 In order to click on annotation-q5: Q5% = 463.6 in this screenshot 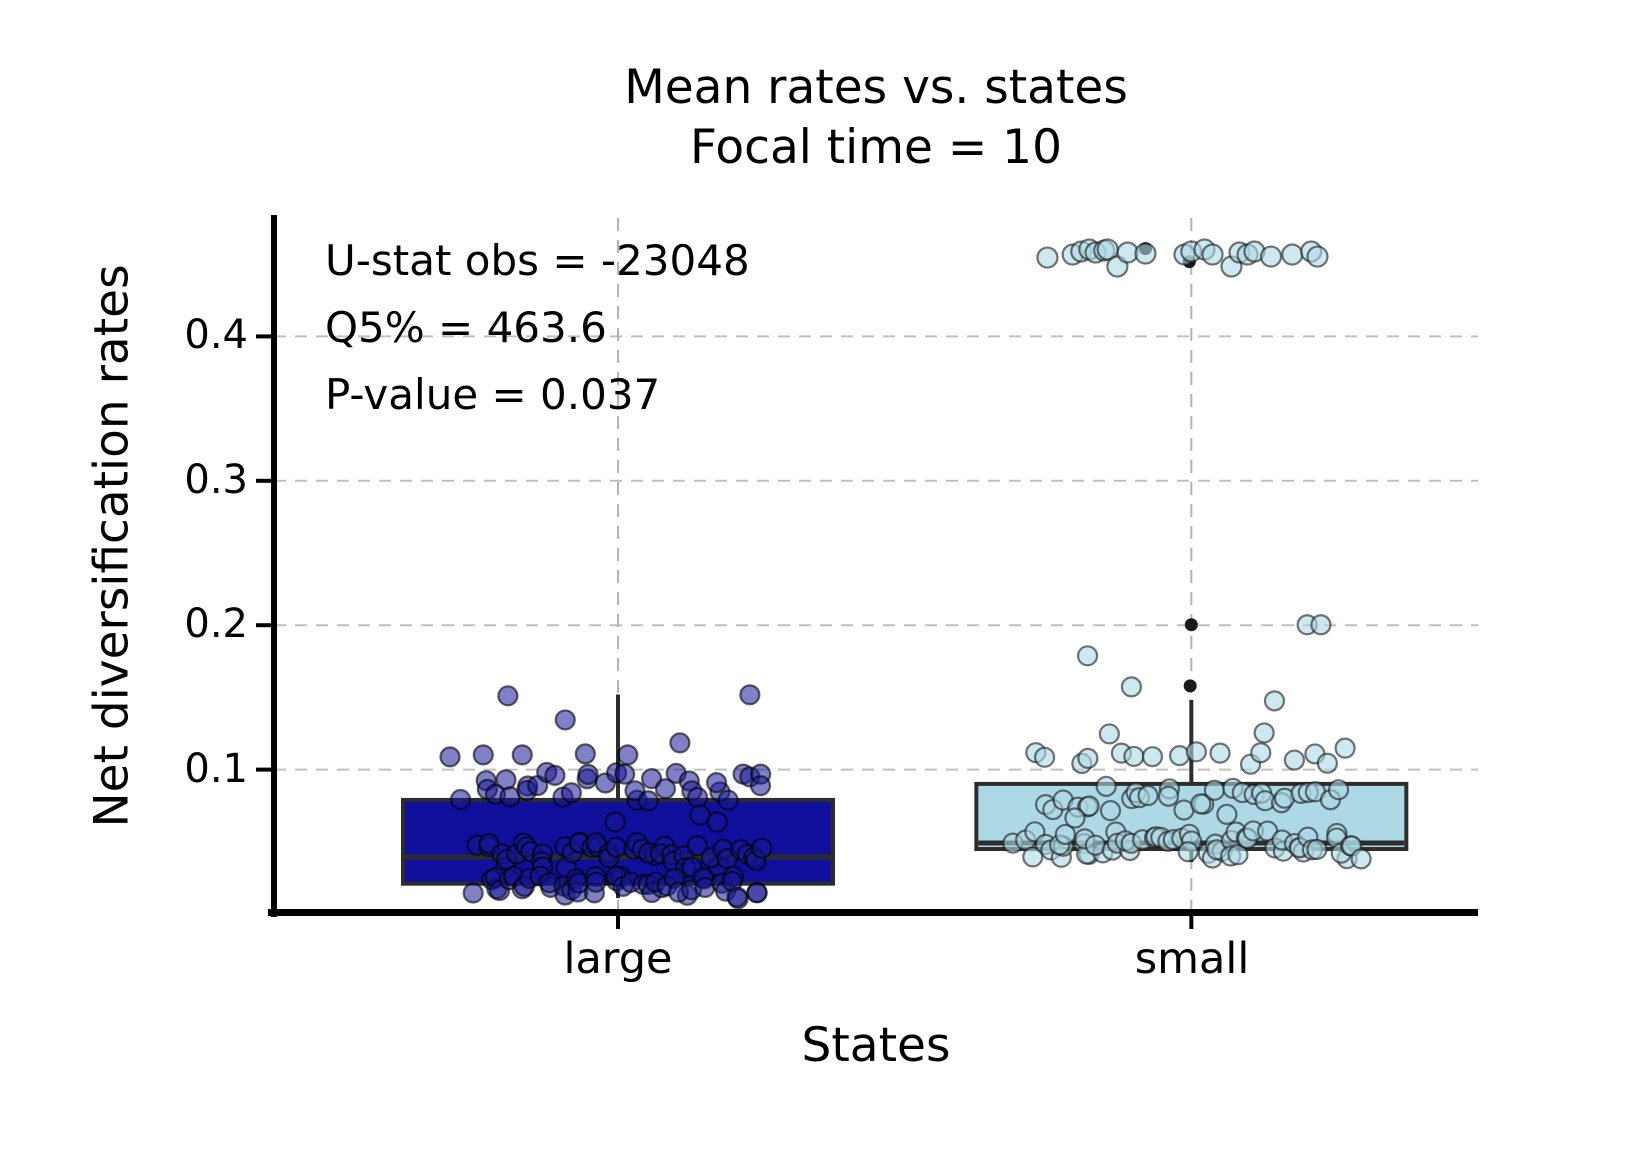, I will do `click(466, 327)`.